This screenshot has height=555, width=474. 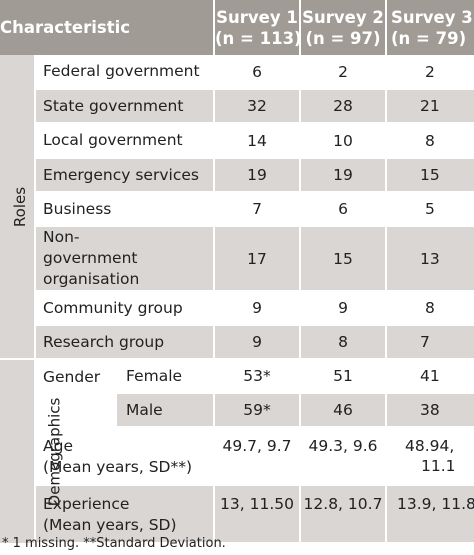 What do you see at coordinates (124, 209) in the screenshot?
I see `row-label: Business` at bounding box center [124, 209].